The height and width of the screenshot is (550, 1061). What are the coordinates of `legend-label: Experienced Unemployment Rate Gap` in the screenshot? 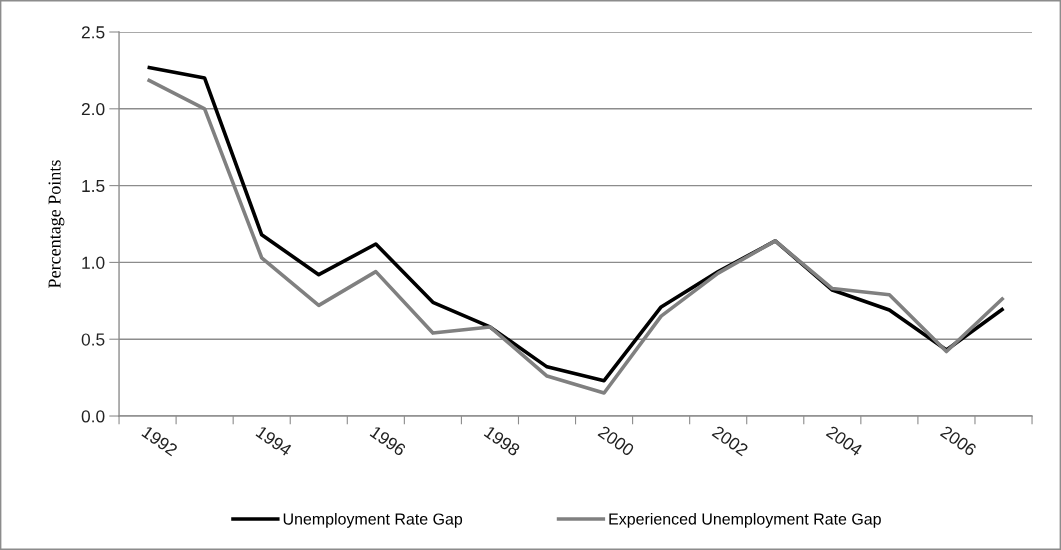 It's located at (745, 520).